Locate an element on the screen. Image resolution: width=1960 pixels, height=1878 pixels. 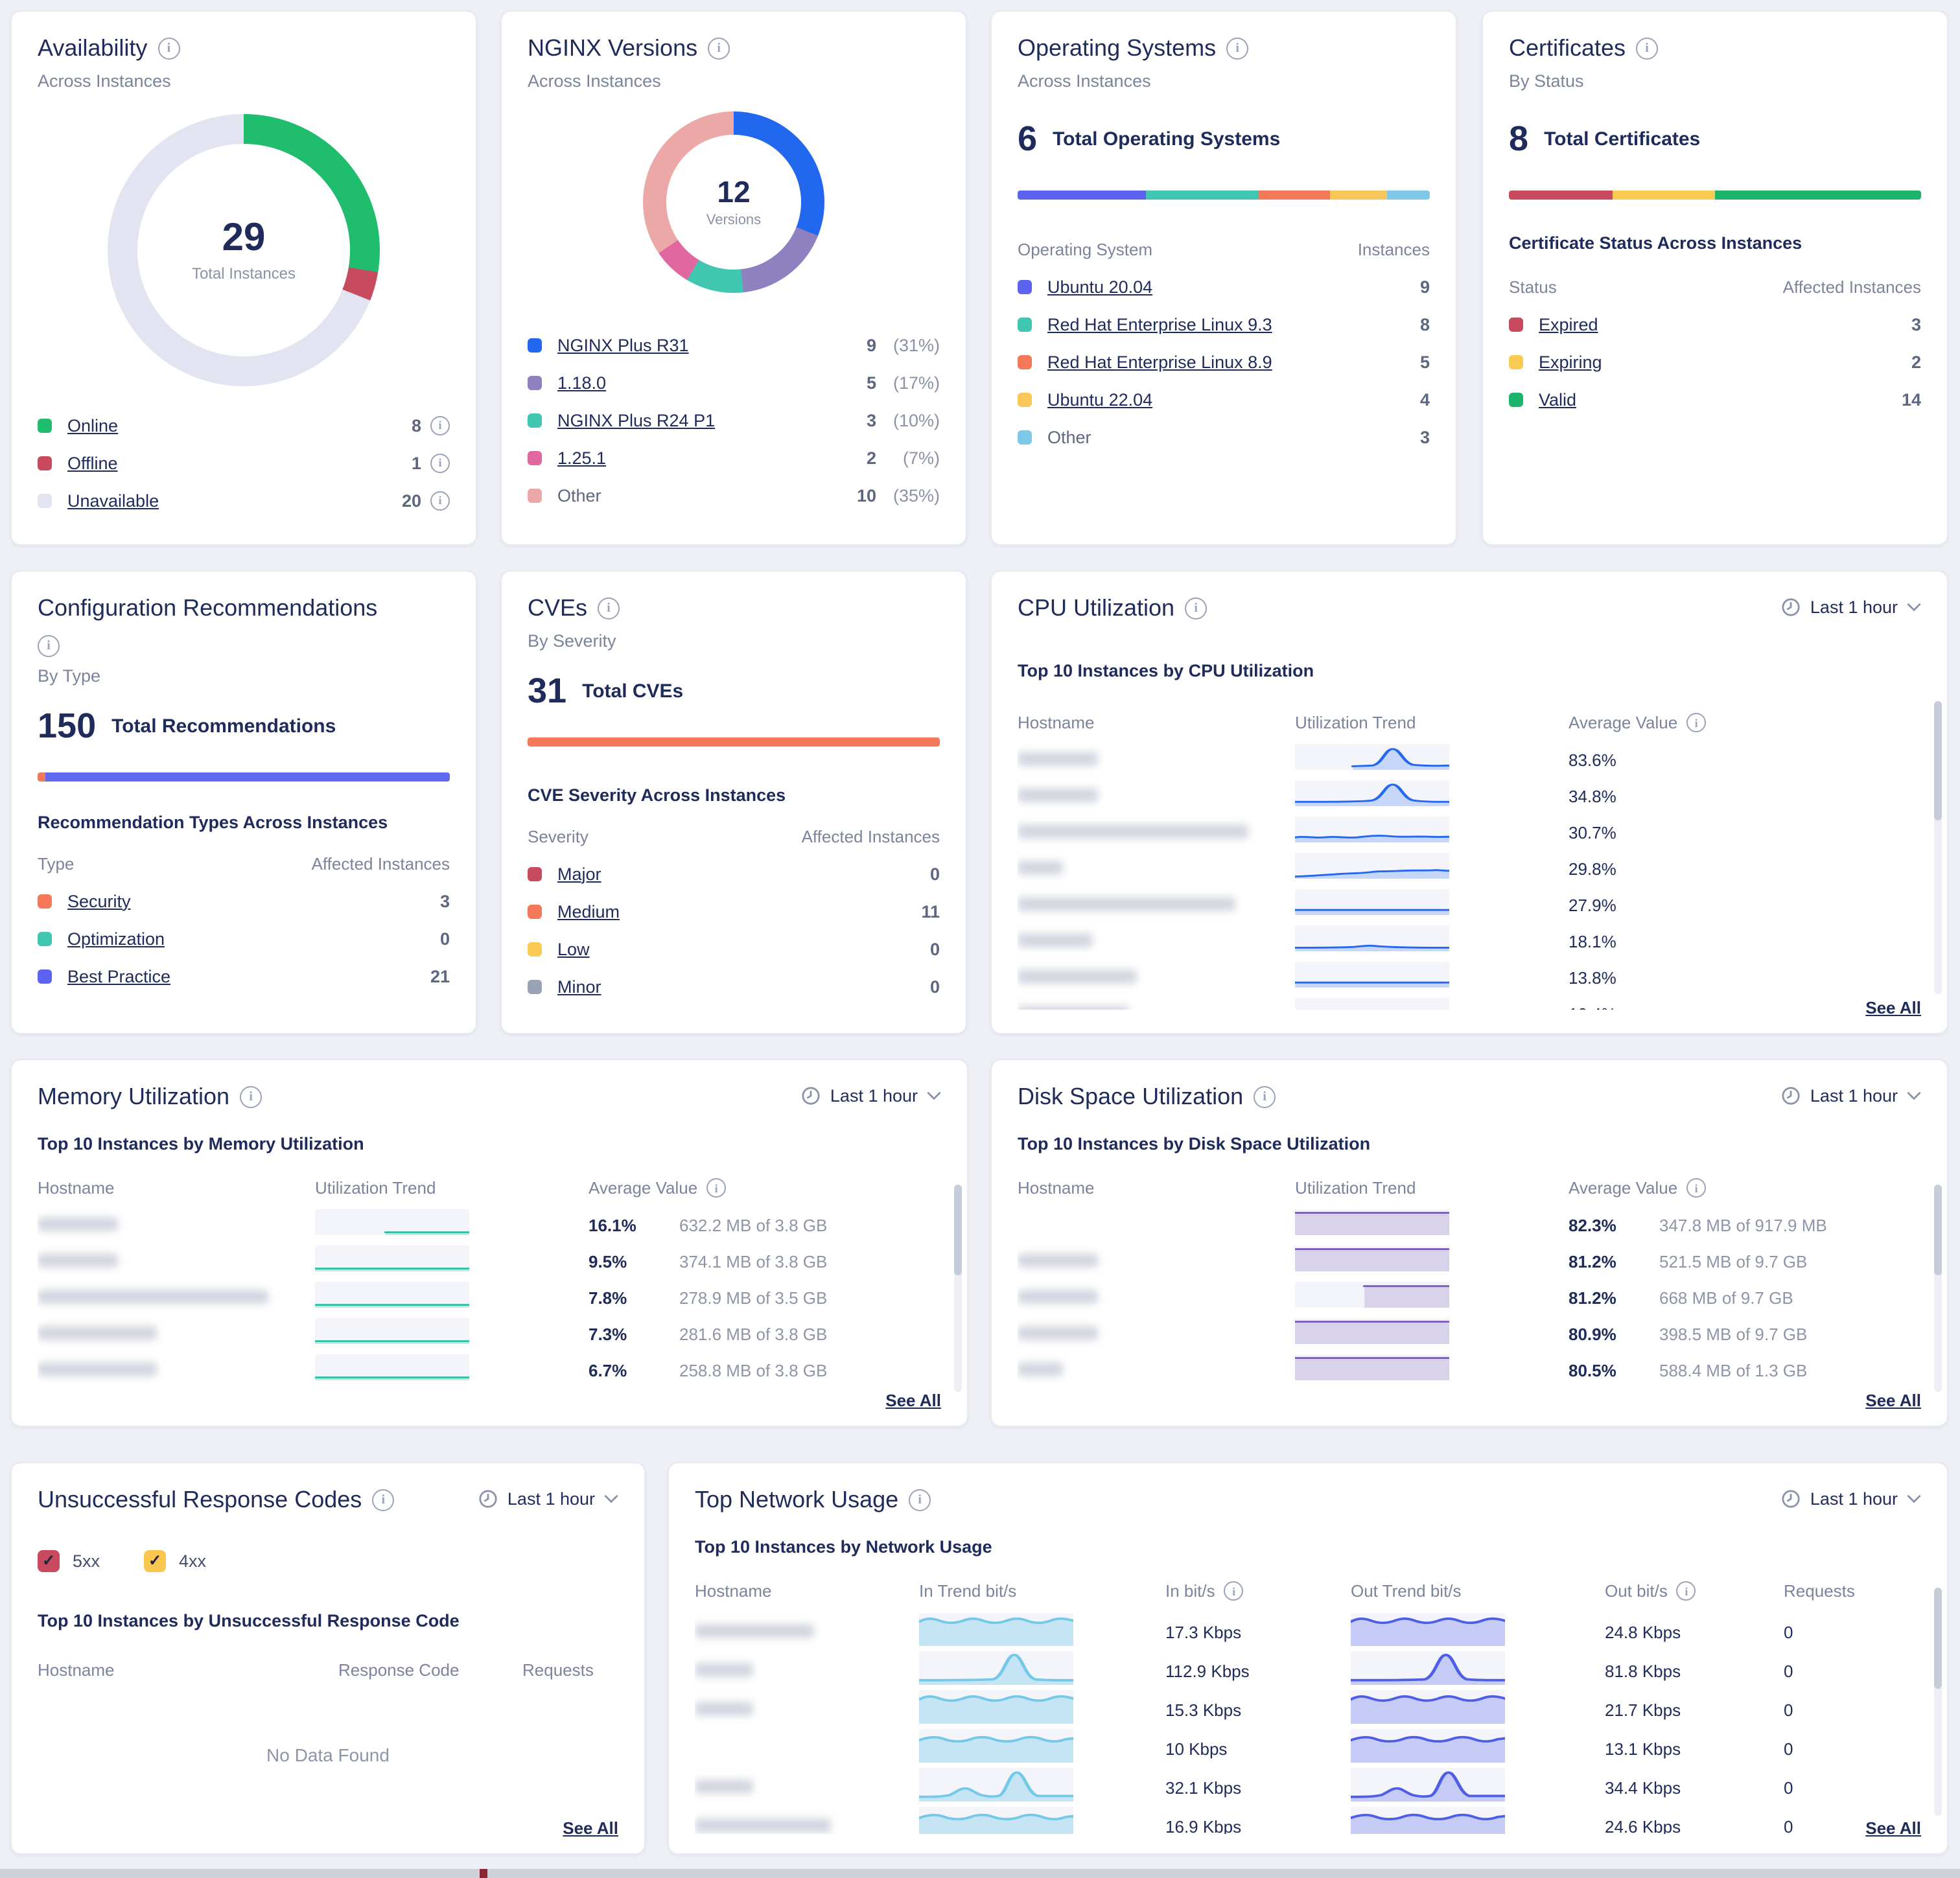
legend-link: Low is located at coordinates (573, 949).